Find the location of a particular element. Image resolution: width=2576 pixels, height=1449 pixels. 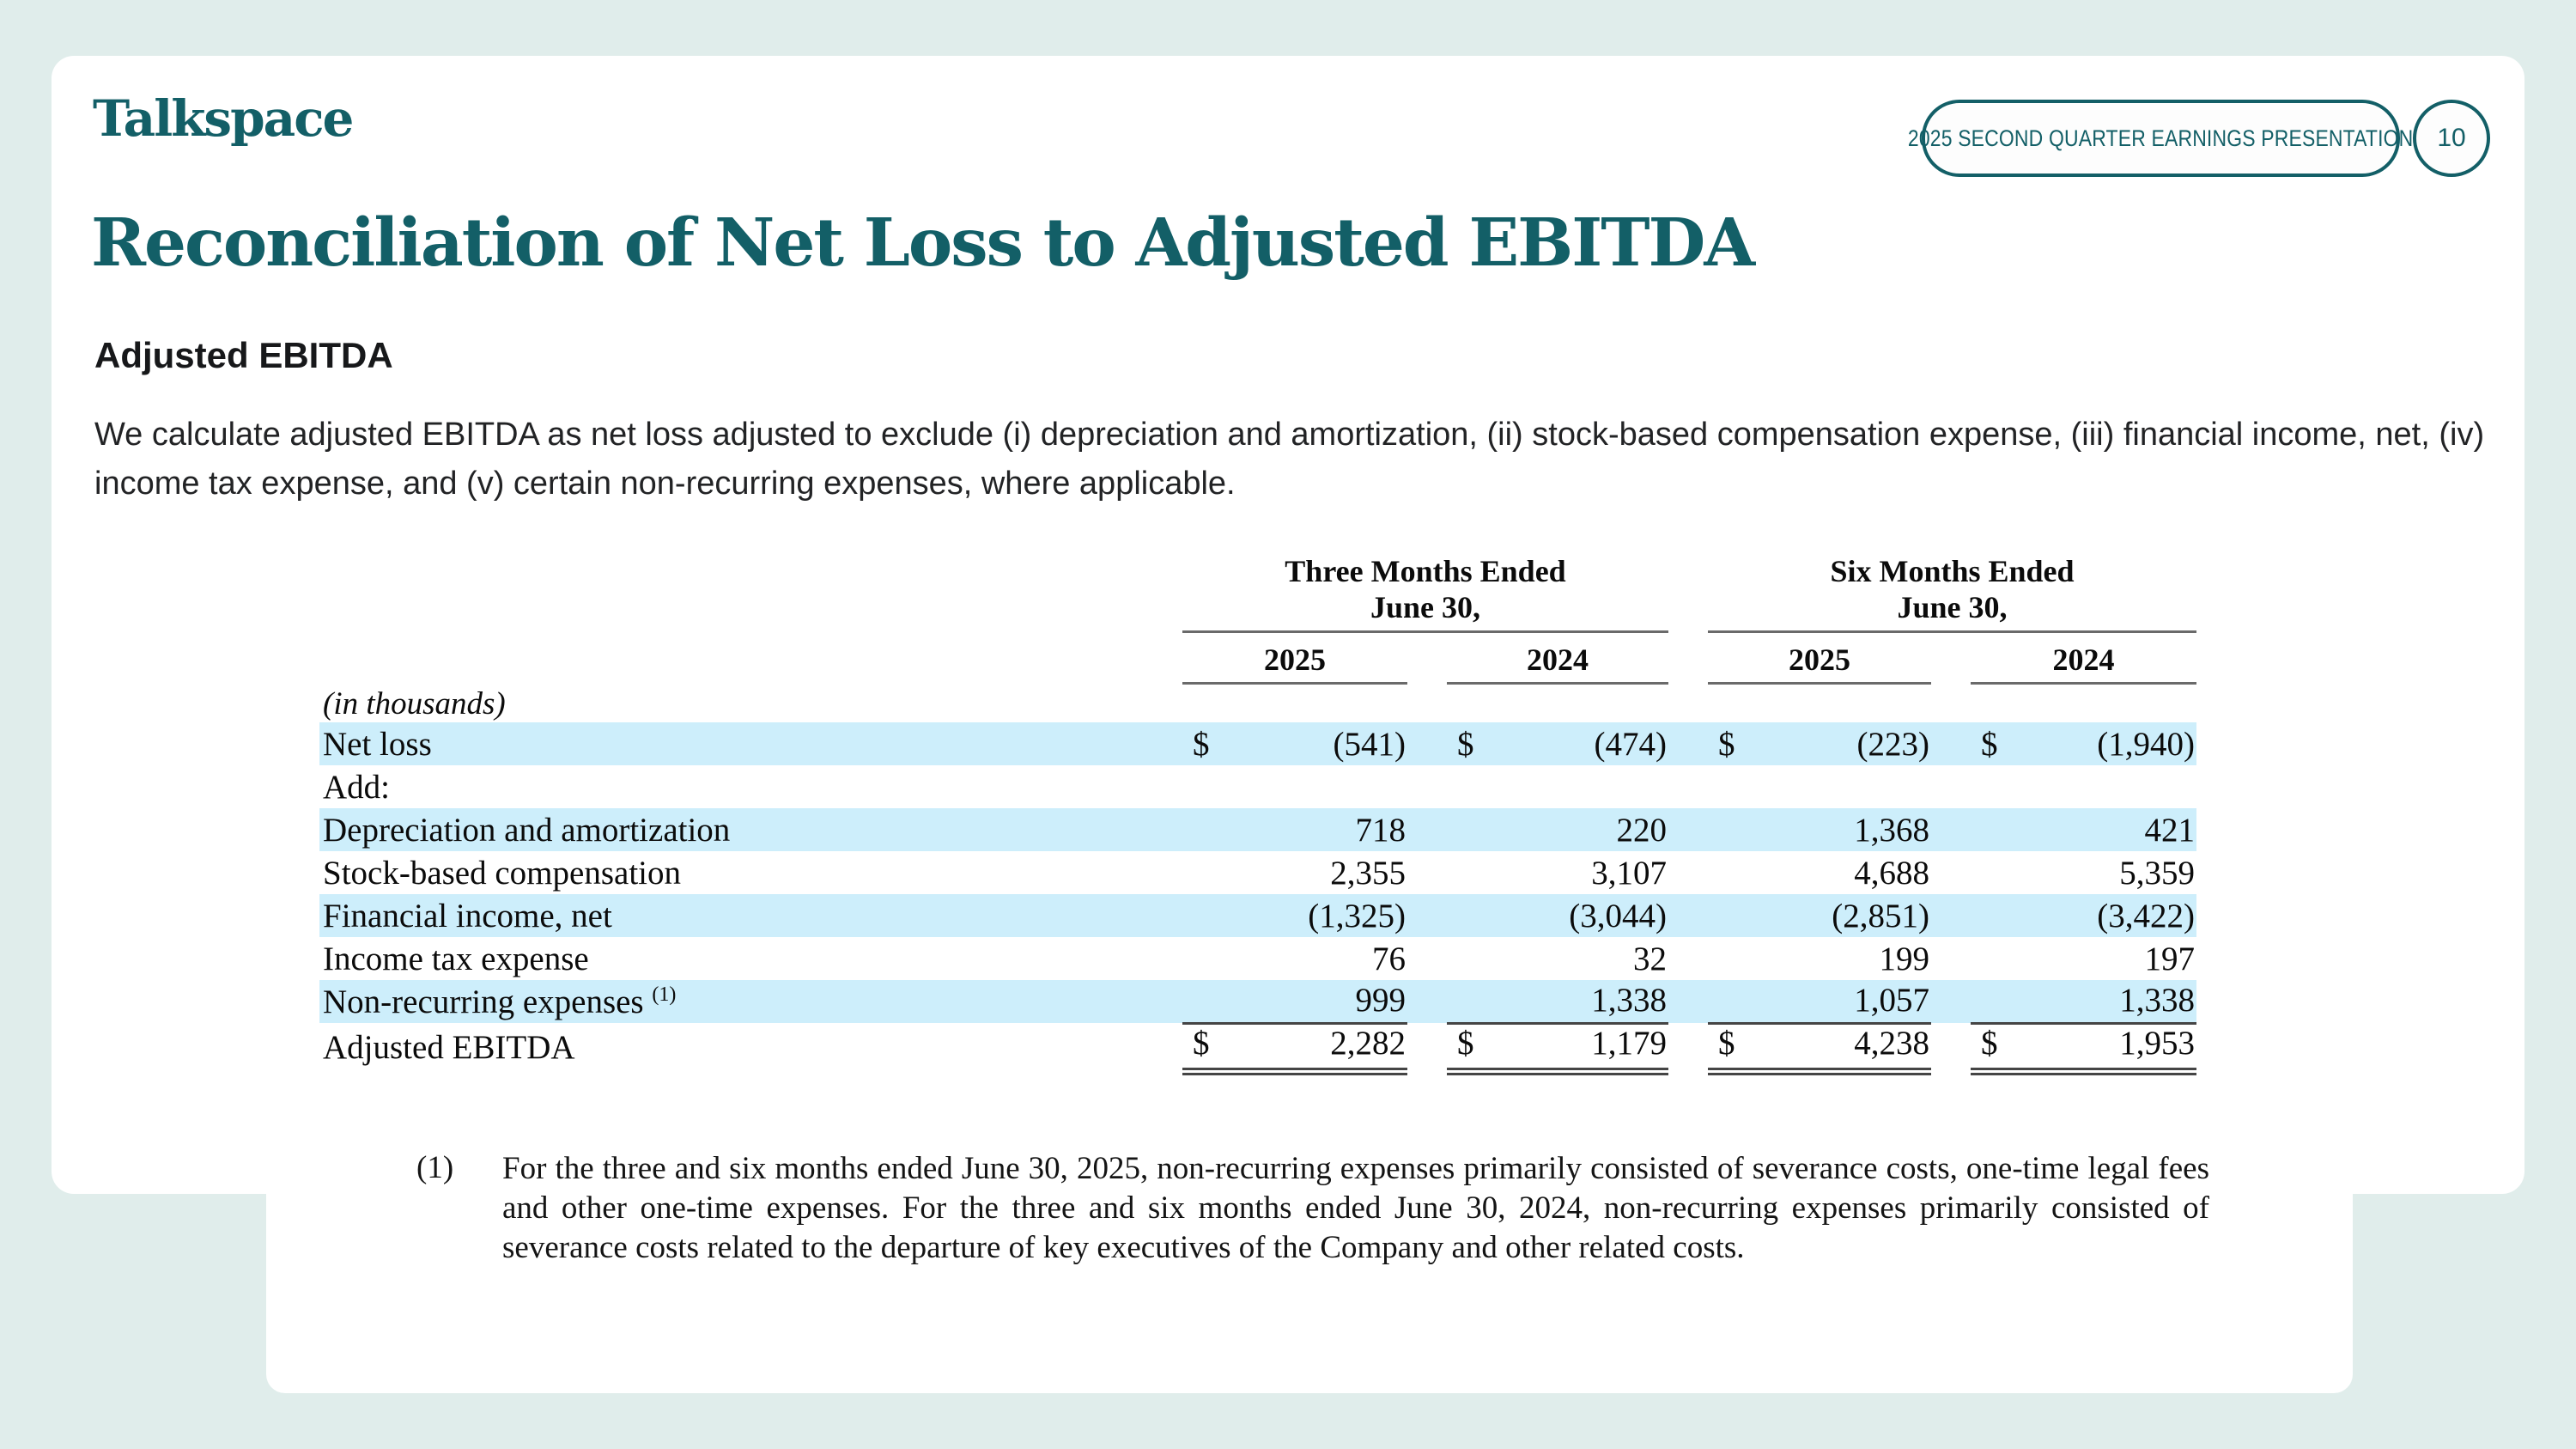

table-cell: $ (223) is located at coordinates (1820, 743).